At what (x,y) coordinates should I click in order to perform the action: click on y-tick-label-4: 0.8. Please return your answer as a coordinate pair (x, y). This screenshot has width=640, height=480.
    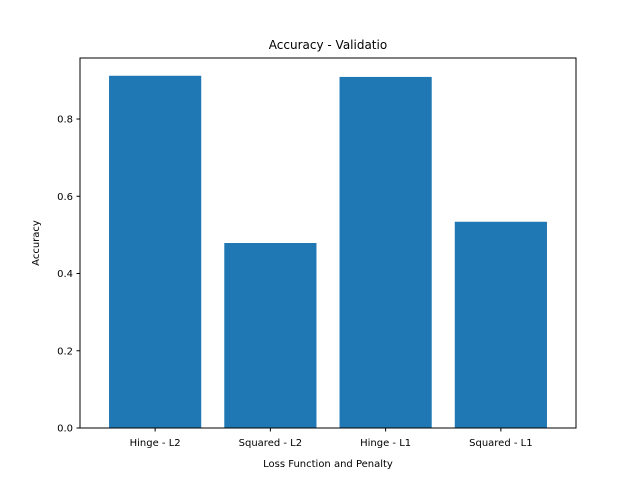
    Looking at the image, I should click on (65, 120).